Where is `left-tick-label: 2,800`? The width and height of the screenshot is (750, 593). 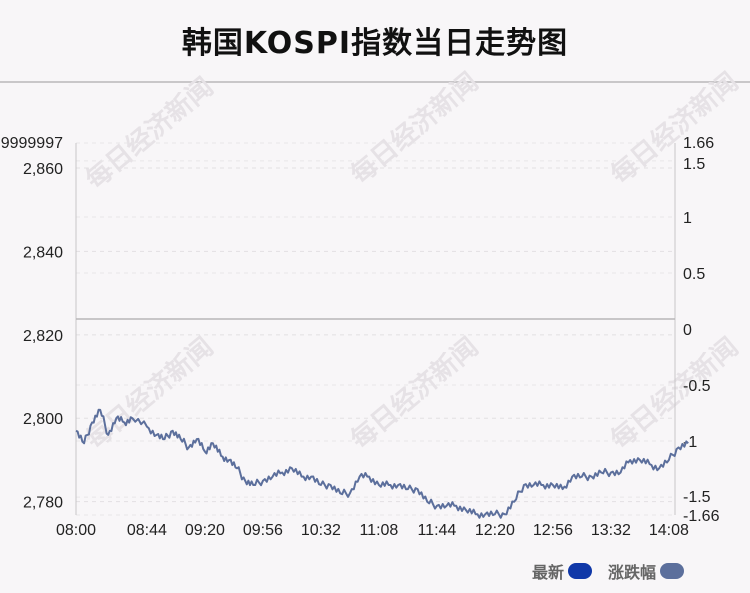 left-tick-label: 2,800 is located at coordinates (43, 419).